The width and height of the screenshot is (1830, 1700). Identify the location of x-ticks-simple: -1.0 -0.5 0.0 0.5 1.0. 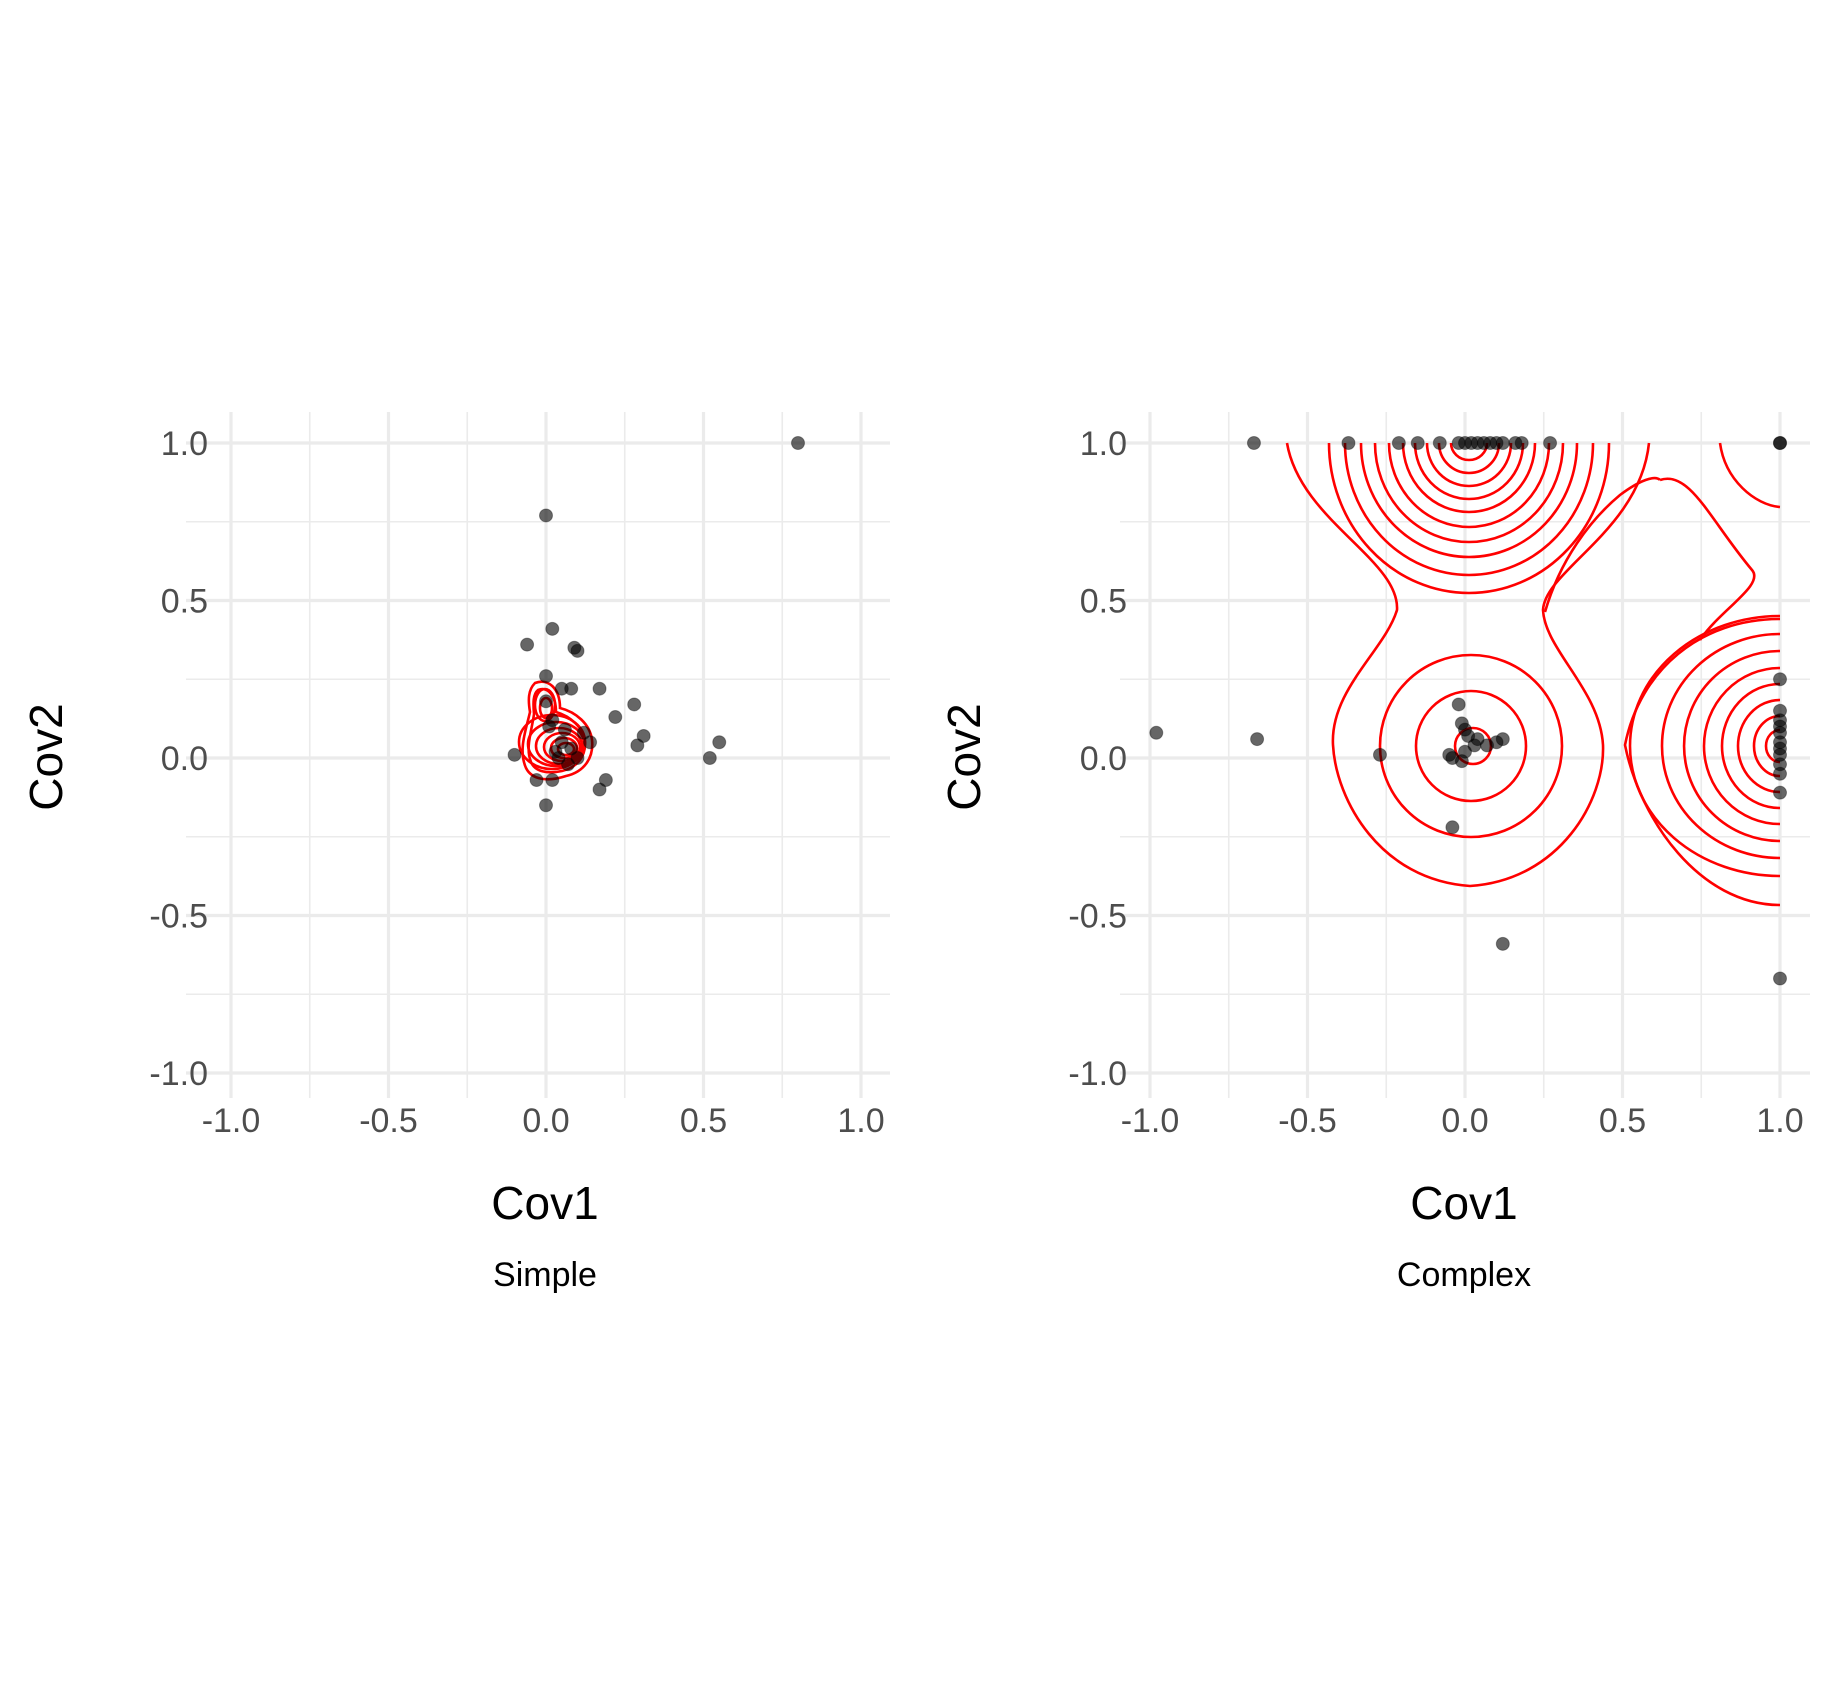
(543, 1121).